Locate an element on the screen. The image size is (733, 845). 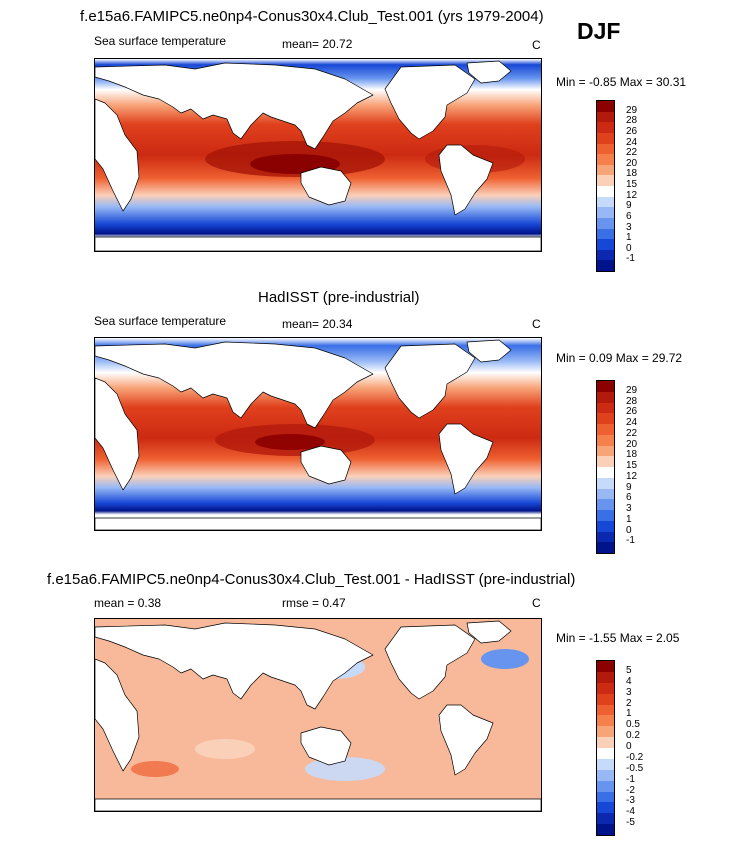
colorbar-tick-label: 0.5 is located at coordinates (633, 725).